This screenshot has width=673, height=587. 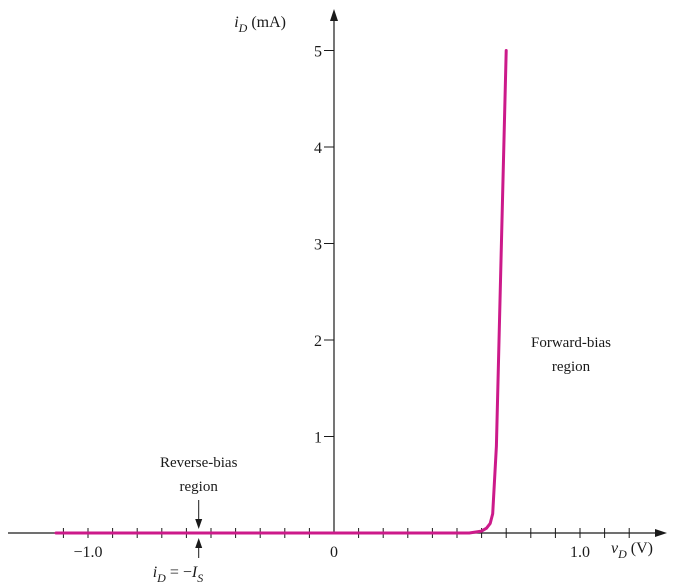 I want to click on is-label-i: i, so click(x=155, y=572).